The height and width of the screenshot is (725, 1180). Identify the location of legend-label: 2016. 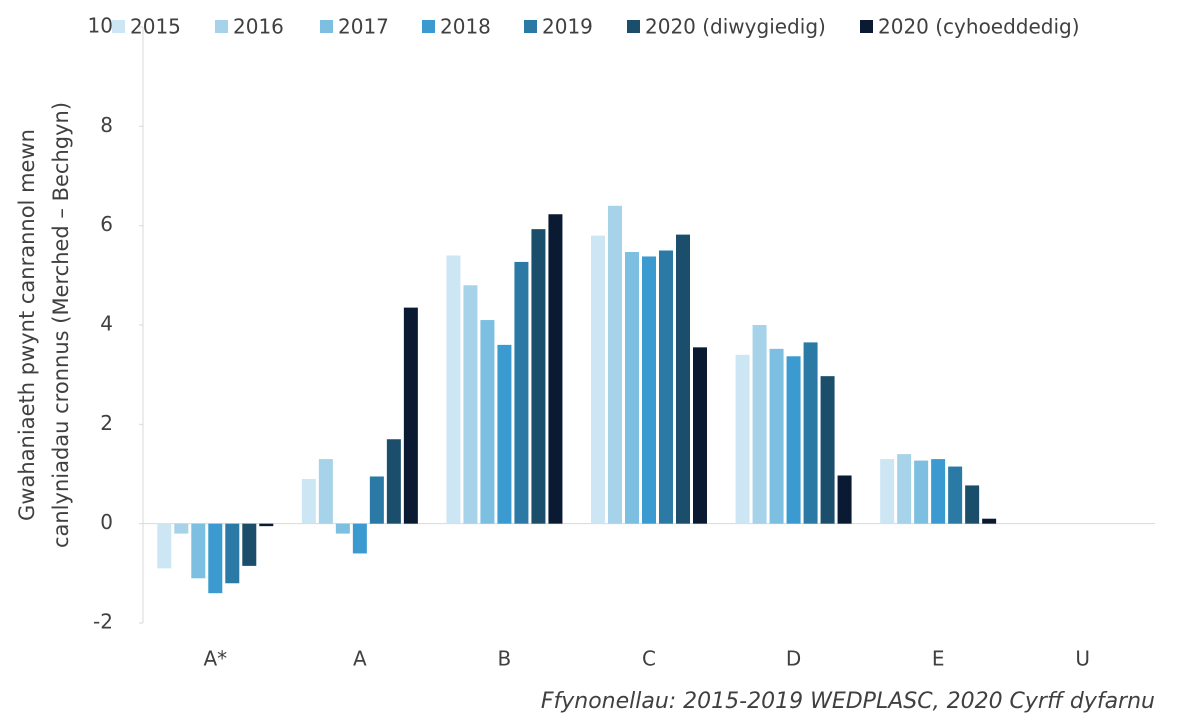
(258, 27).